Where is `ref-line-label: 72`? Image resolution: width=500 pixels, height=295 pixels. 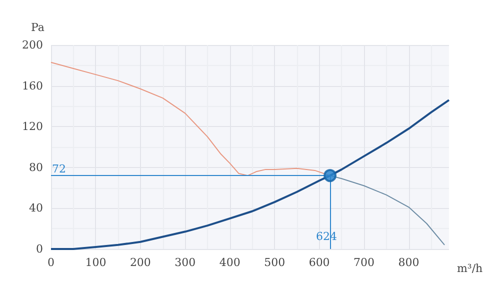
ref-line-label: 72 is located at coordinates (59, 169).